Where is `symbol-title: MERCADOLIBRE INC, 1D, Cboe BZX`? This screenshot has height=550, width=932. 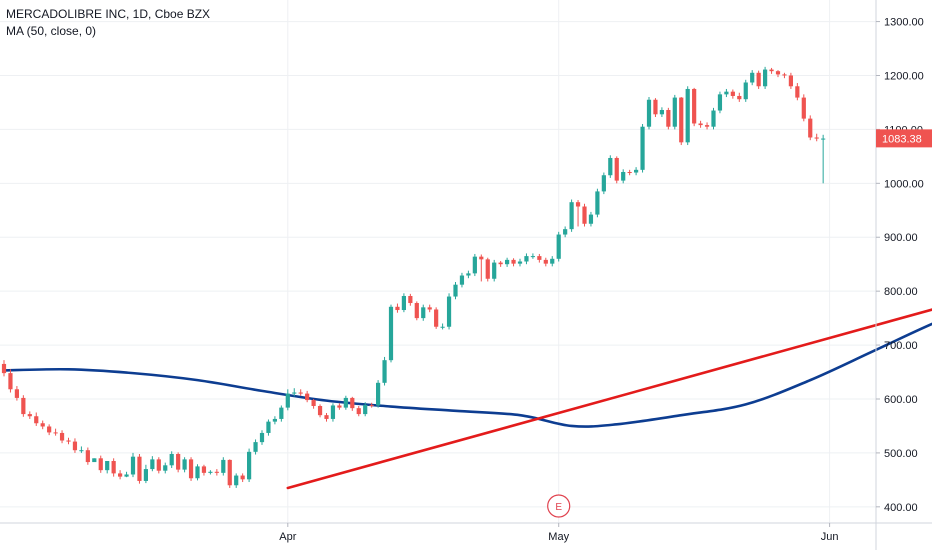 symbol-title: MERCADOLIBRE INC, 1D, Cboe BZX is located at coordinates (108, 14).